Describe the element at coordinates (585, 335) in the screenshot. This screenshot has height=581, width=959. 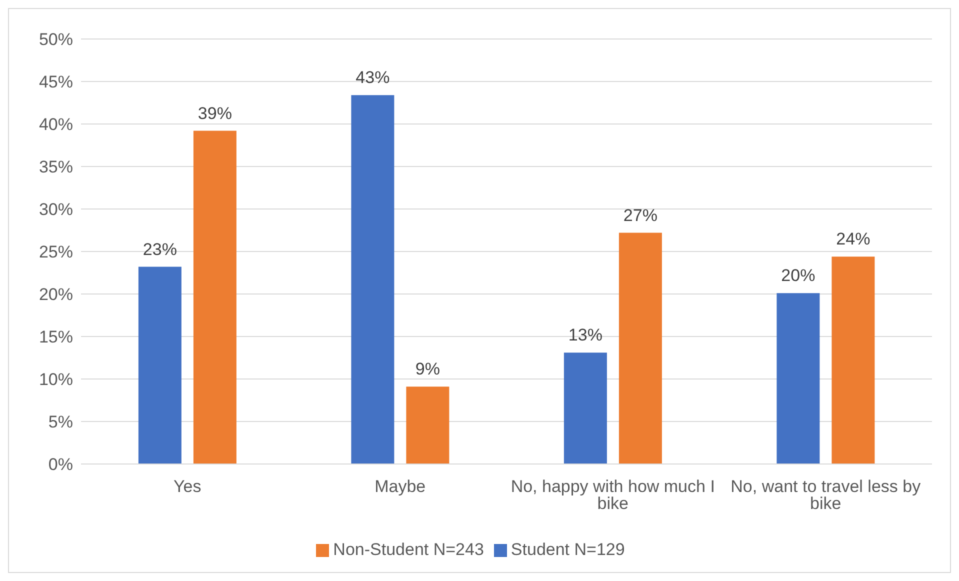
I see `data-label: 13%` at that location.